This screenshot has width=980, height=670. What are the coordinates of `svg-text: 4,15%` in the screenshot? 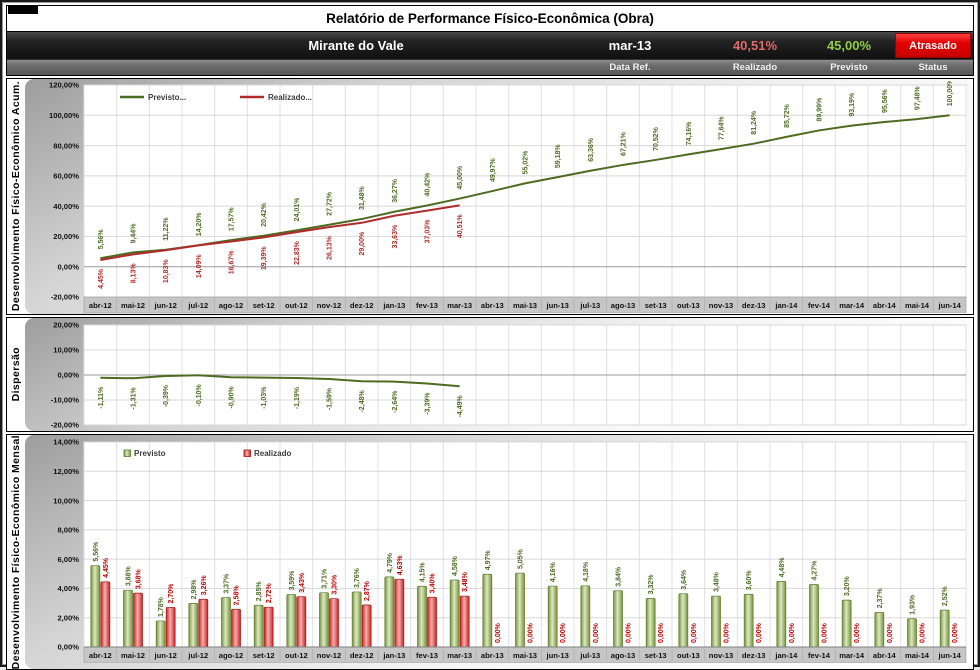 It's located at (423, 572).